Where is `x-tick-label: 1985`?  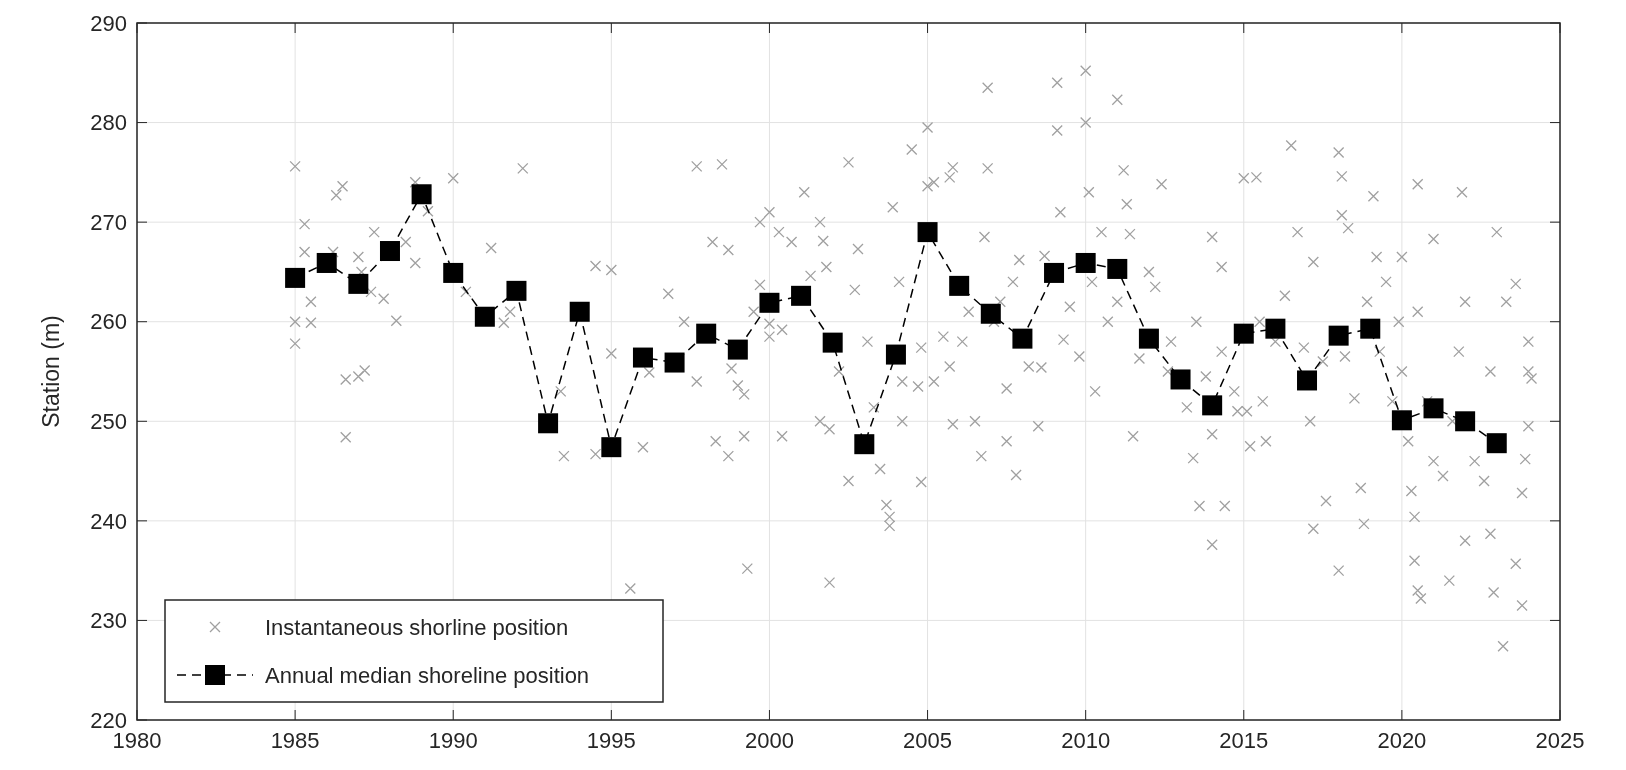 x-tick-label: 1985 is located at coordinates (295, 740).